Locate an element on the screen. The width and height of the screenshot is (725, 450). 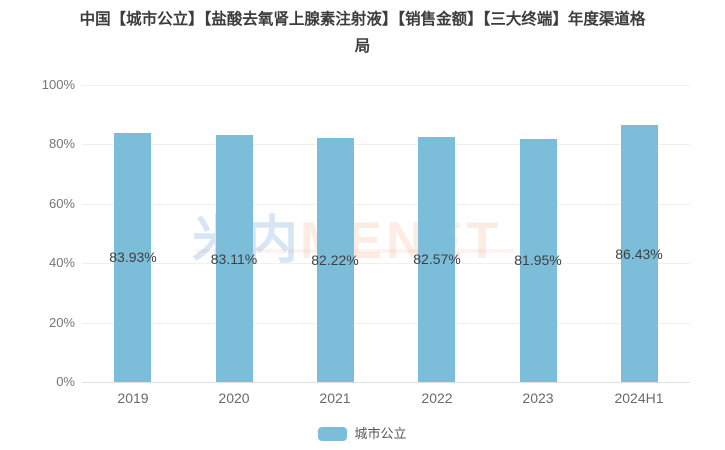
gridline-60% is located at coordinates (386, 204).